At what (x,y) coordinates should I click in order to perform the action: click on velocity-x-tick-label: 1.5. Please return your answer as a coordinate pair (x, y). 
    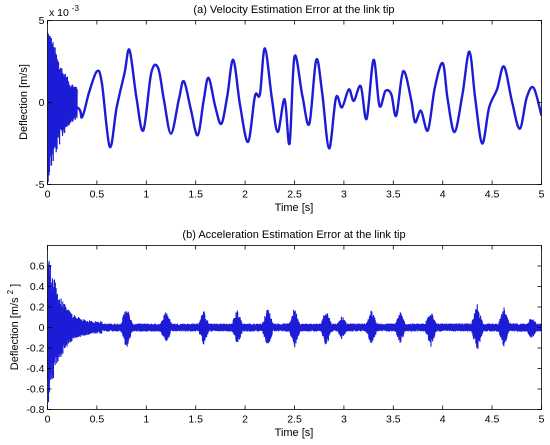
    Looking at the image, I should click on (195, 195).